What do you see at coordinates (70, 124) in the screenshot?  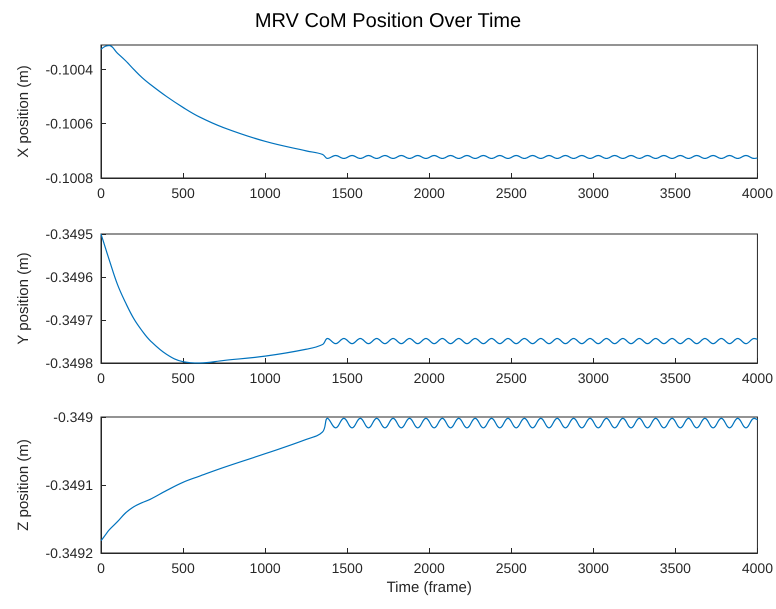 I see `y-tick-label: -0.1006` at bounding box center [70, 124].